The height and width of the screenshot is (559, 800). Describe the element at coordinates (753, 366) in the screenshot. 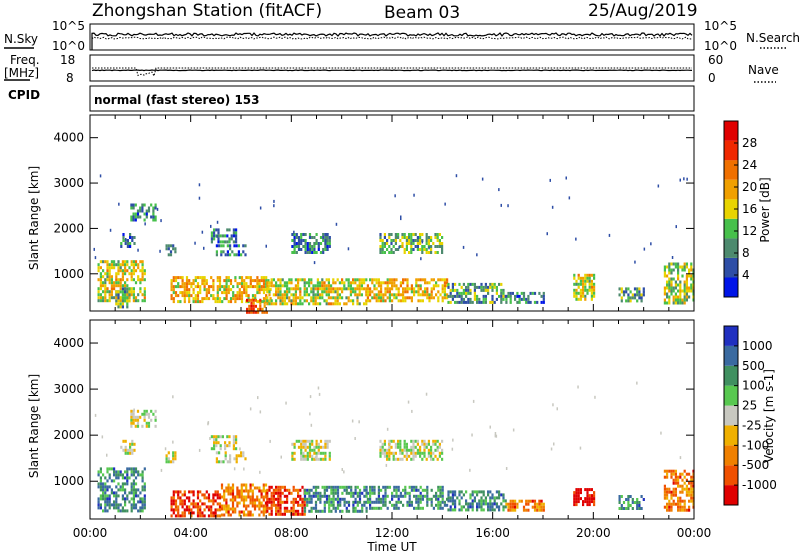

I see `colorbar-tick-label: 500` at that location.